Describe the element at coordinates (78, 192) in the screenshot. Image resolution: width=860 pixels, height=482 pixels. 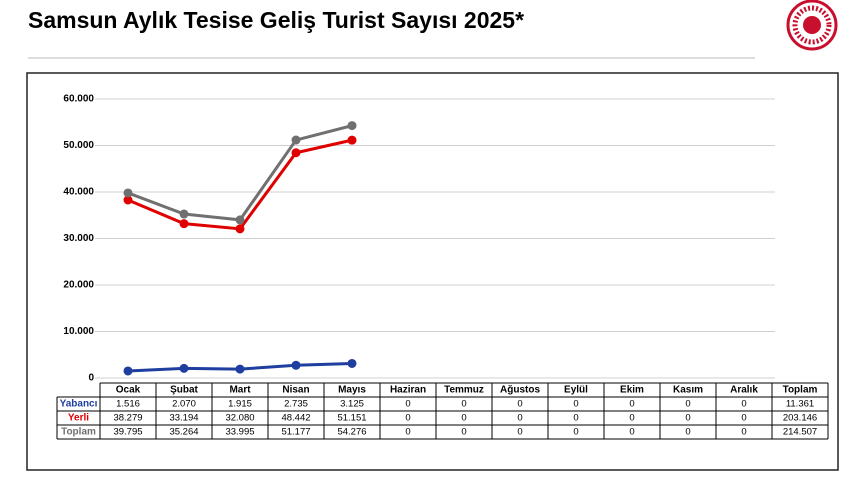
I see `y-tick-label: 40.000` at that location.